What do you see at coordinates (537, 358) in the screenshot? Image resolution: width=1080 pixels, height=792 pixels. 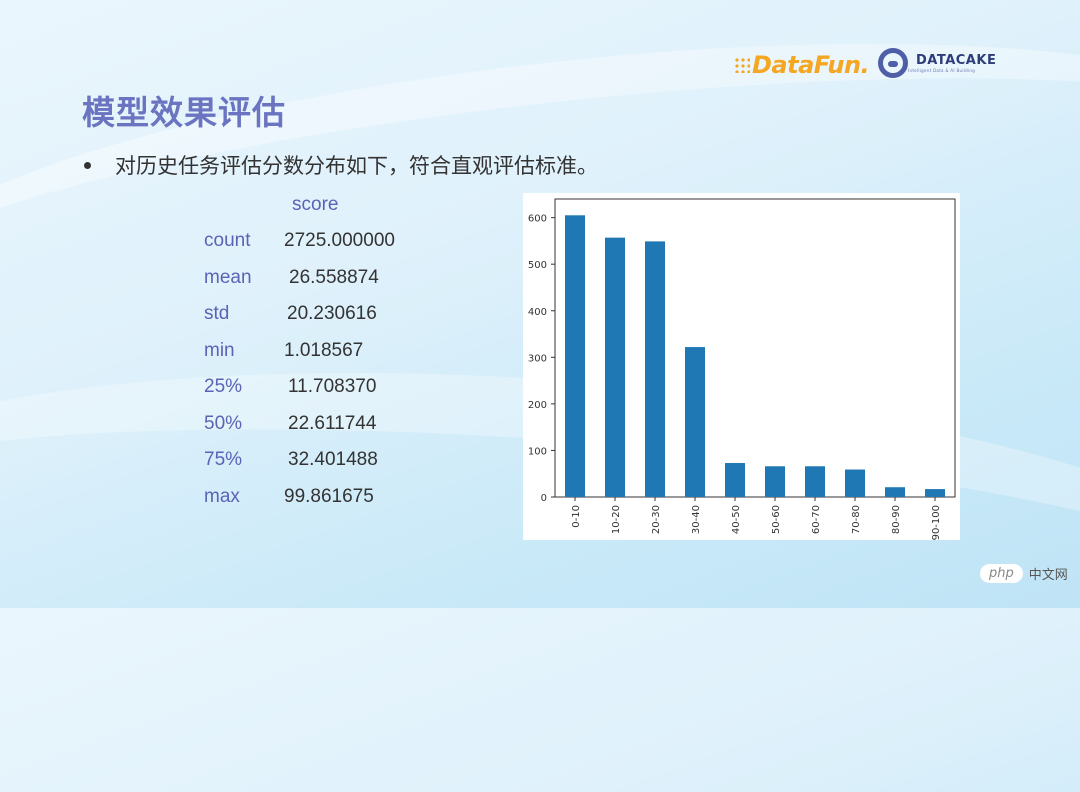 I see `y-tick-label: 300` at bounding box center [537, 358].